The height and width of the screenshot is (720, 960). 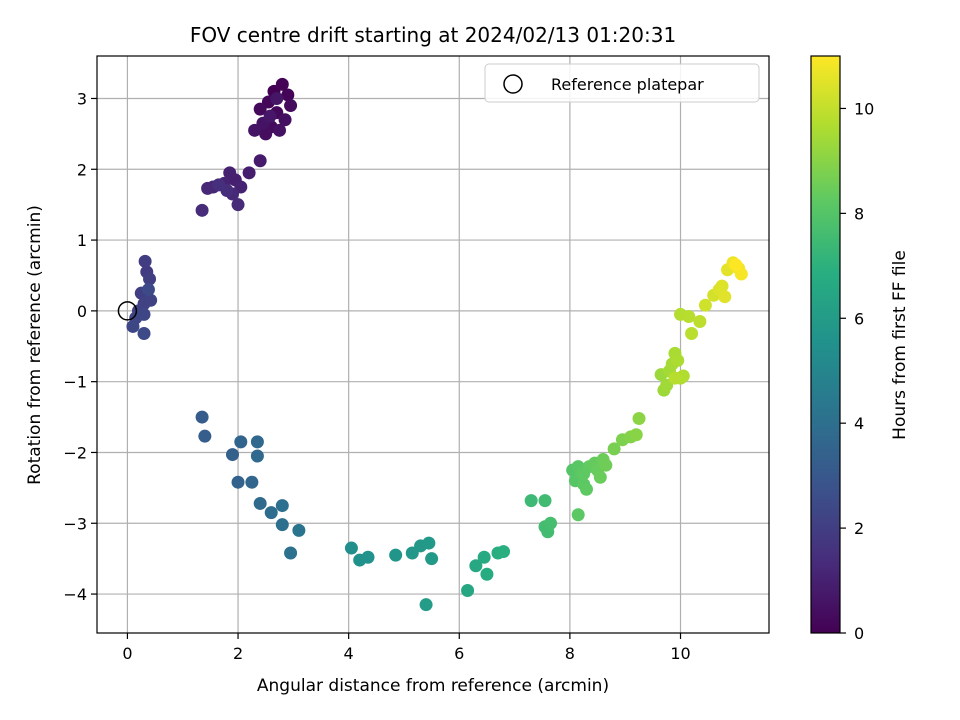 I want to click on colorbar-label: Hours from first FF file, so click(x=900, y=345).